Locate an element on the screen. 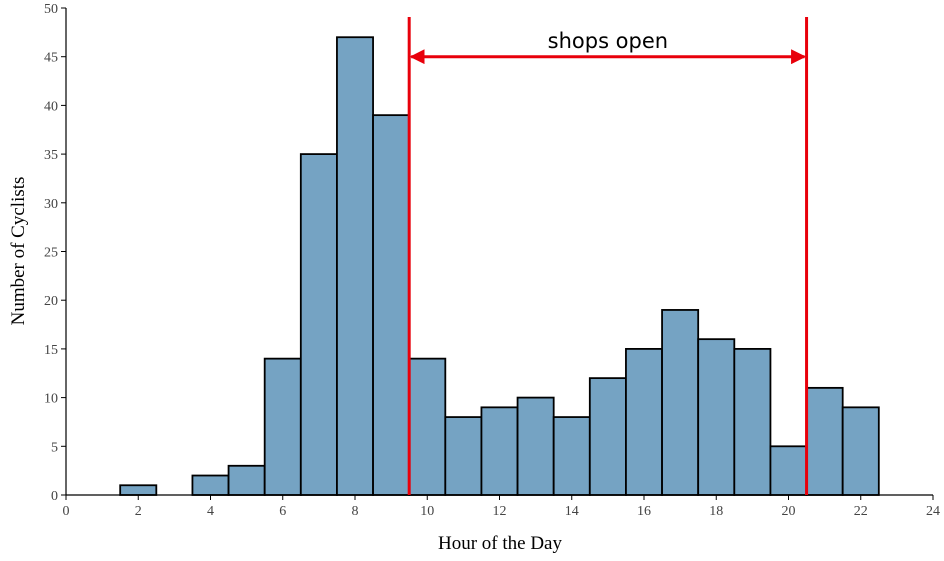  y-tick-label: 25 is located at coordinates (51, 253).